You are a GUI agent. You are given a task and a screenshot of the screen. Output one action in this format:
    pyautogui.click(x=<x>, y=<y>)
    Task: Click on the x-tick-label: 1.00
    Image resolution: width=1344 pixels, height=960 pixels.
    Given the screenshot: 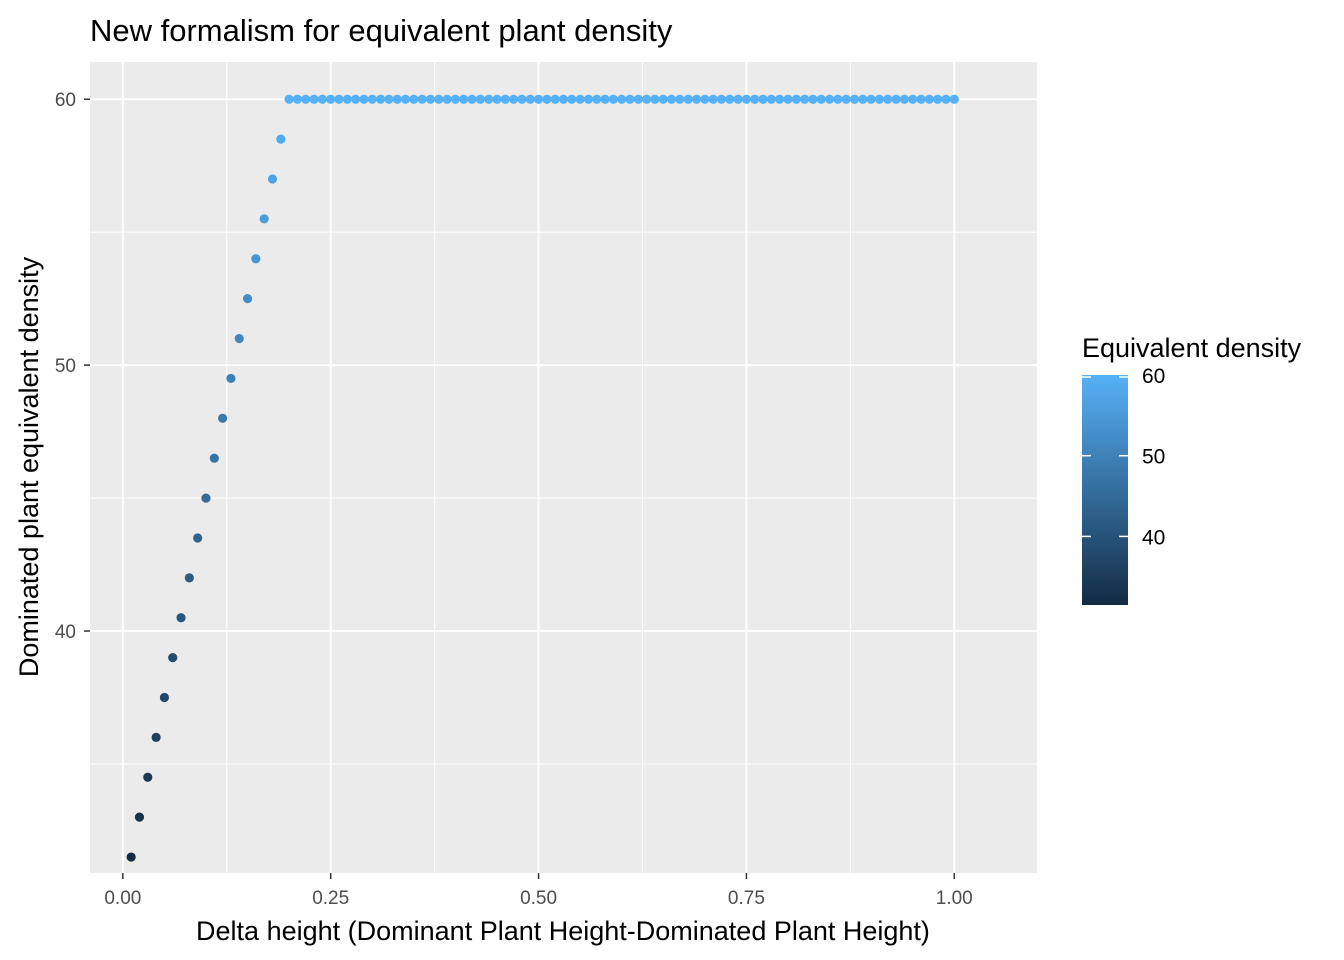 What is the action you would take?
    pyautogui.click(x=954, y=898)
    